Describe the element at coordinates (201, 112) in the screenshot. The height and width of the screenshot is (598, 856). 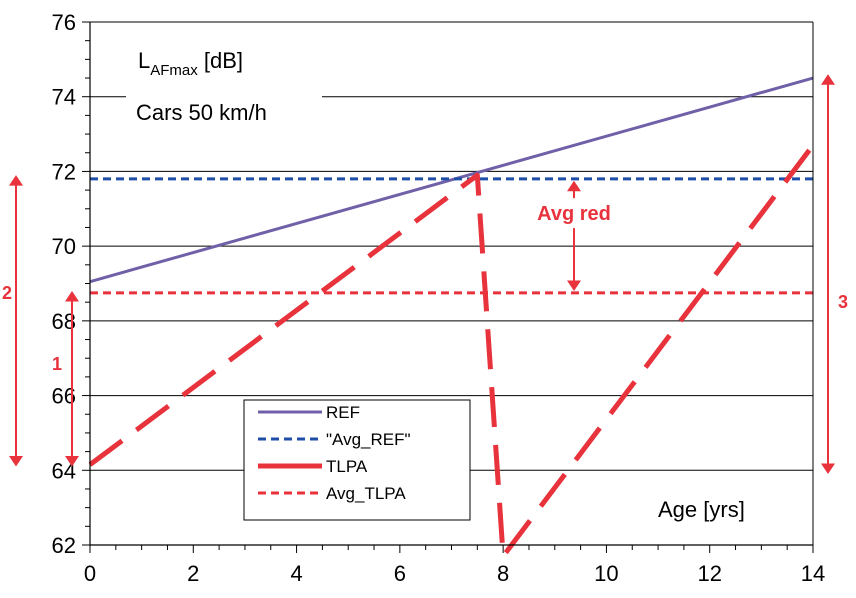
I see `condition-label: Cars 50 km/h` at that location.